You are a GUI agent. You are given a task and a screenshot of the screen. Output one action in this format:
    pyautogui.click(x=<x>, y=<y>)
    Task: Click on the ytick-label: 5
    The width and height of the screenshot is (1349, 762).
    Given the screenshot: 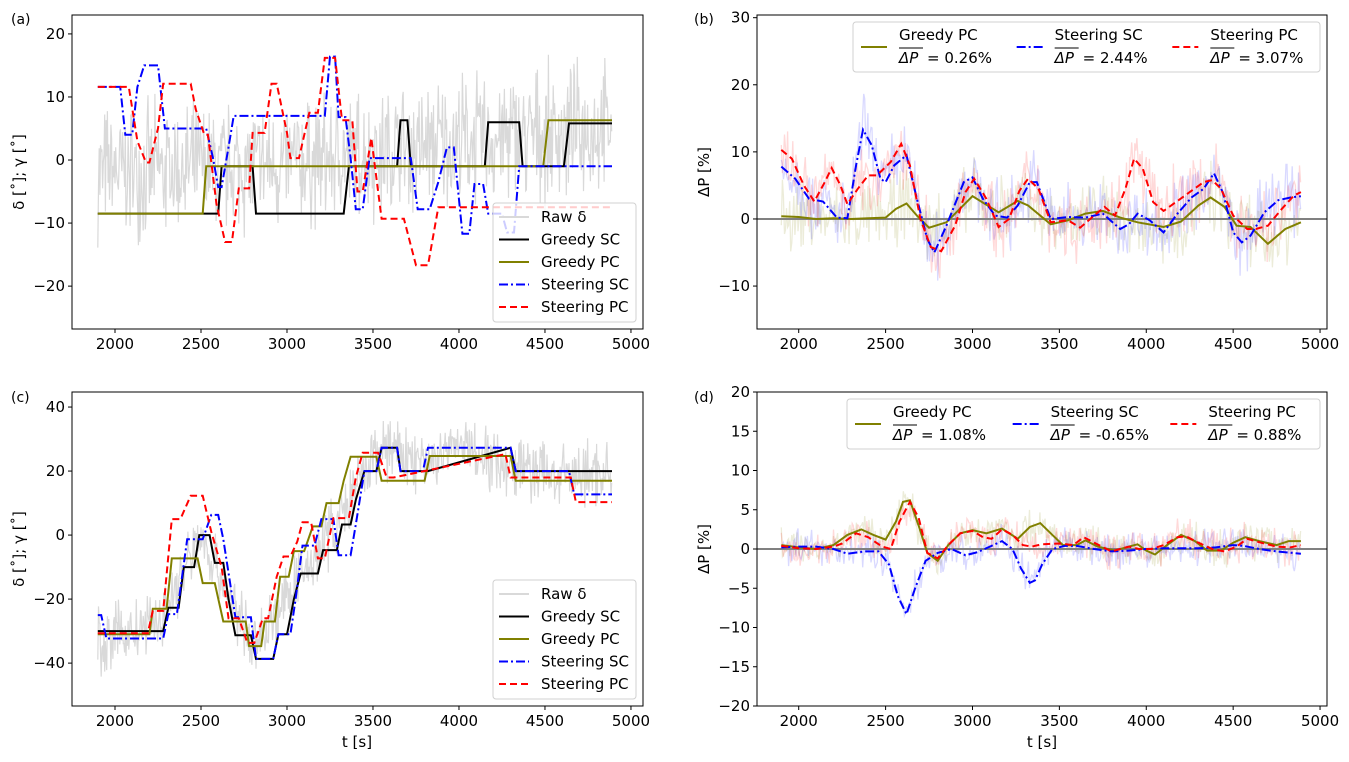 What is the action you would take?
    pyautogui.click(x=745, y=510)
    